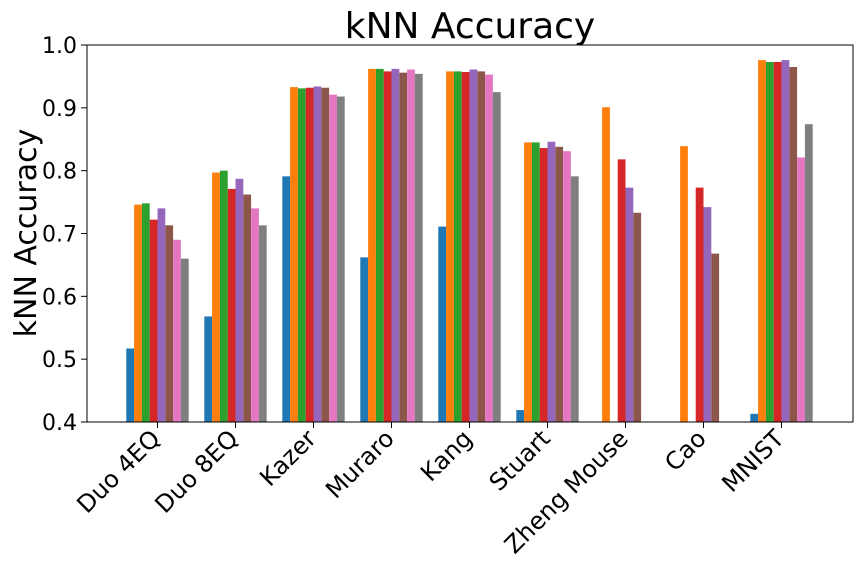  Describe the element at coordinates (457, 246) in the screenshot. I see `bar-kang-s3` at that location.